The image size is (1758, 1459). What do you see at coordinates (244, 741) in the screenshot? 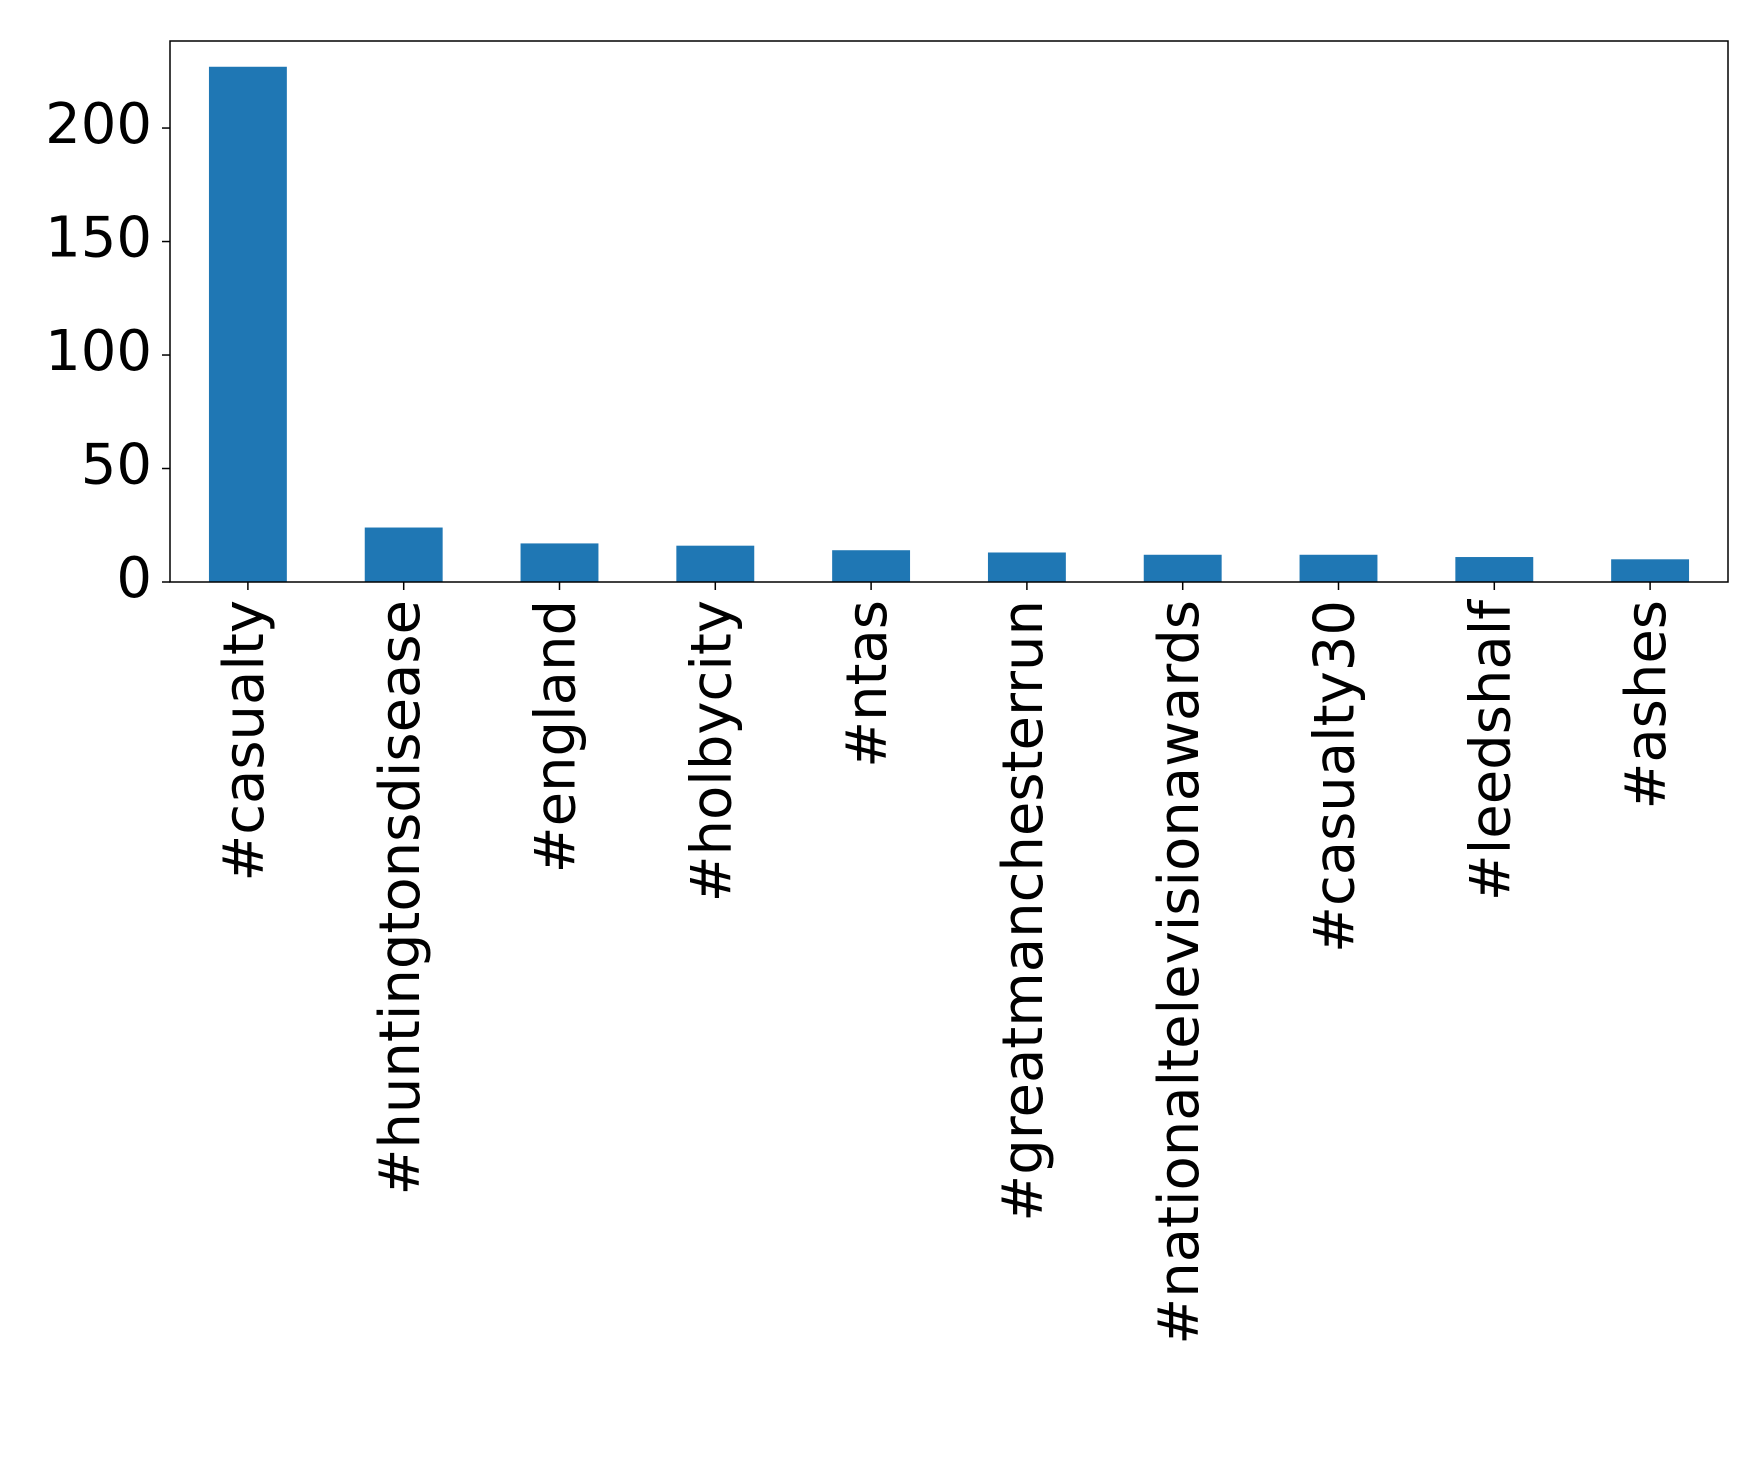
I see `x-tick-label: #casualty` at bounding box center [244, 741].